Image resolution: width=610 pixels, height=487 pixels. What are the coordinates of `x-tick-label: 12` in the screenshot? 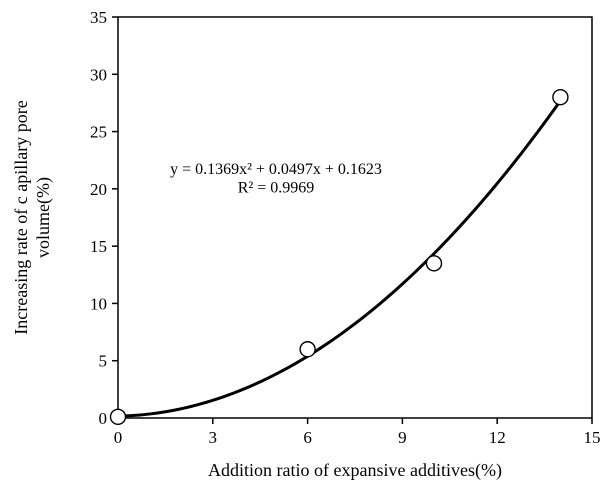 It's located at (497, 437).